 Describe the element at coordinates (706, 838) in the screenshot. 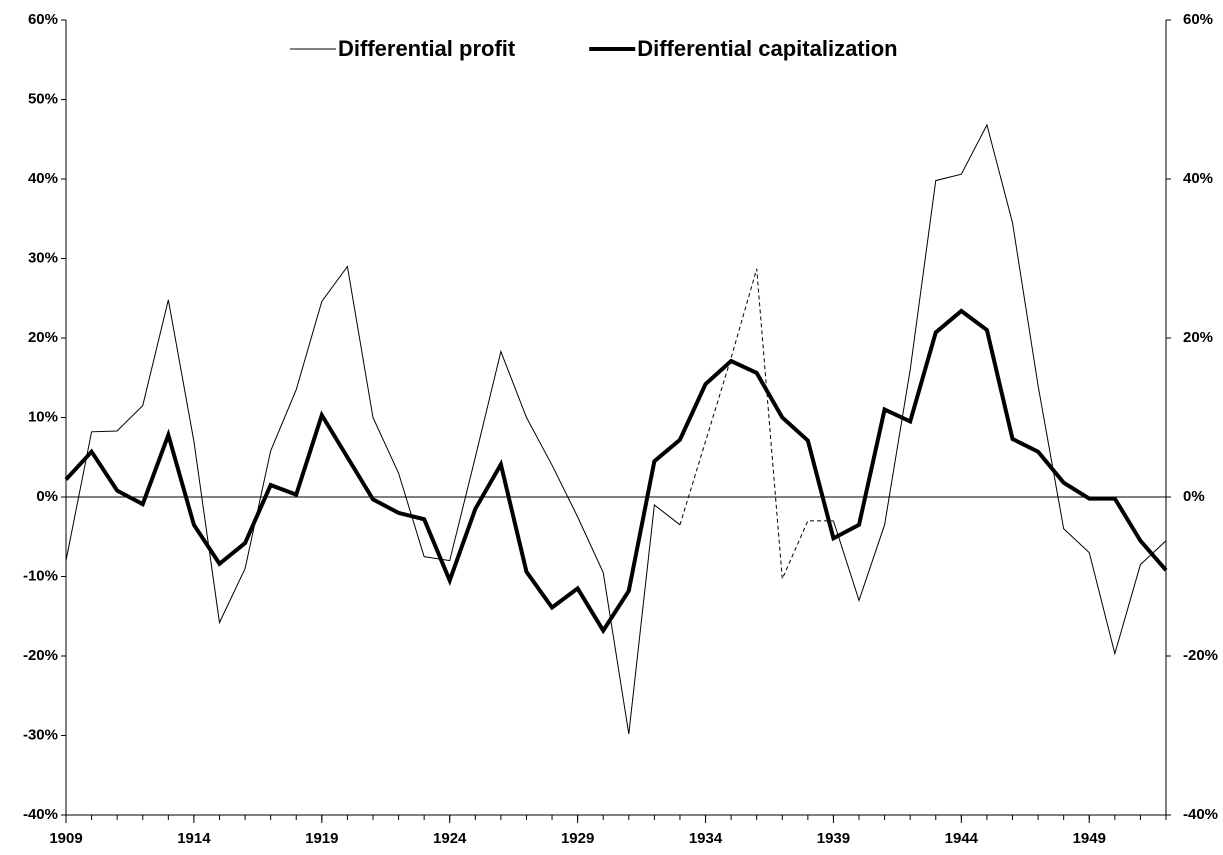

I see `x-tick-label: 1934` at that location.